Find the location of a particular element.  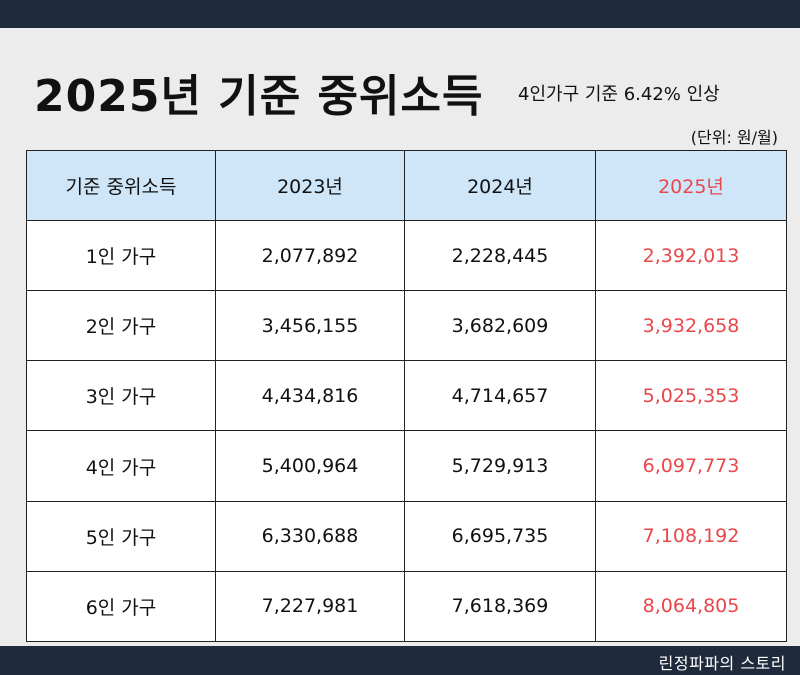

cell-2025: 2,392,013 is located at coordinates (691, 255).